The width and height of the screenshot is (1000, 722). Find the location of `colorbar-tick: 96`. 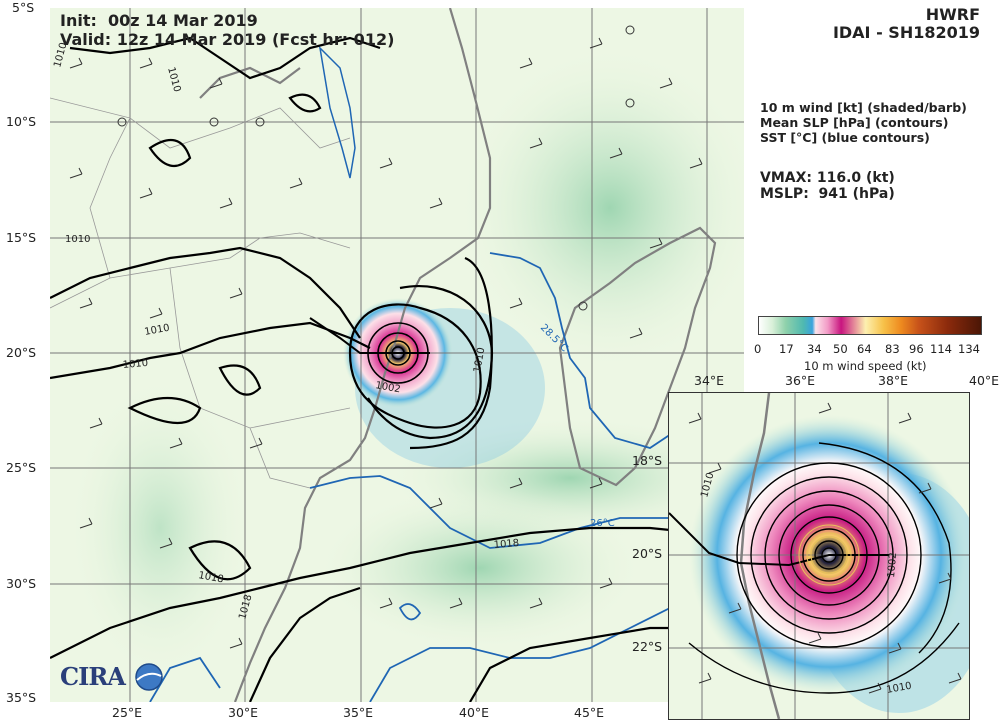

colorbar-tick: 96 is located at coordinates (916, 349).